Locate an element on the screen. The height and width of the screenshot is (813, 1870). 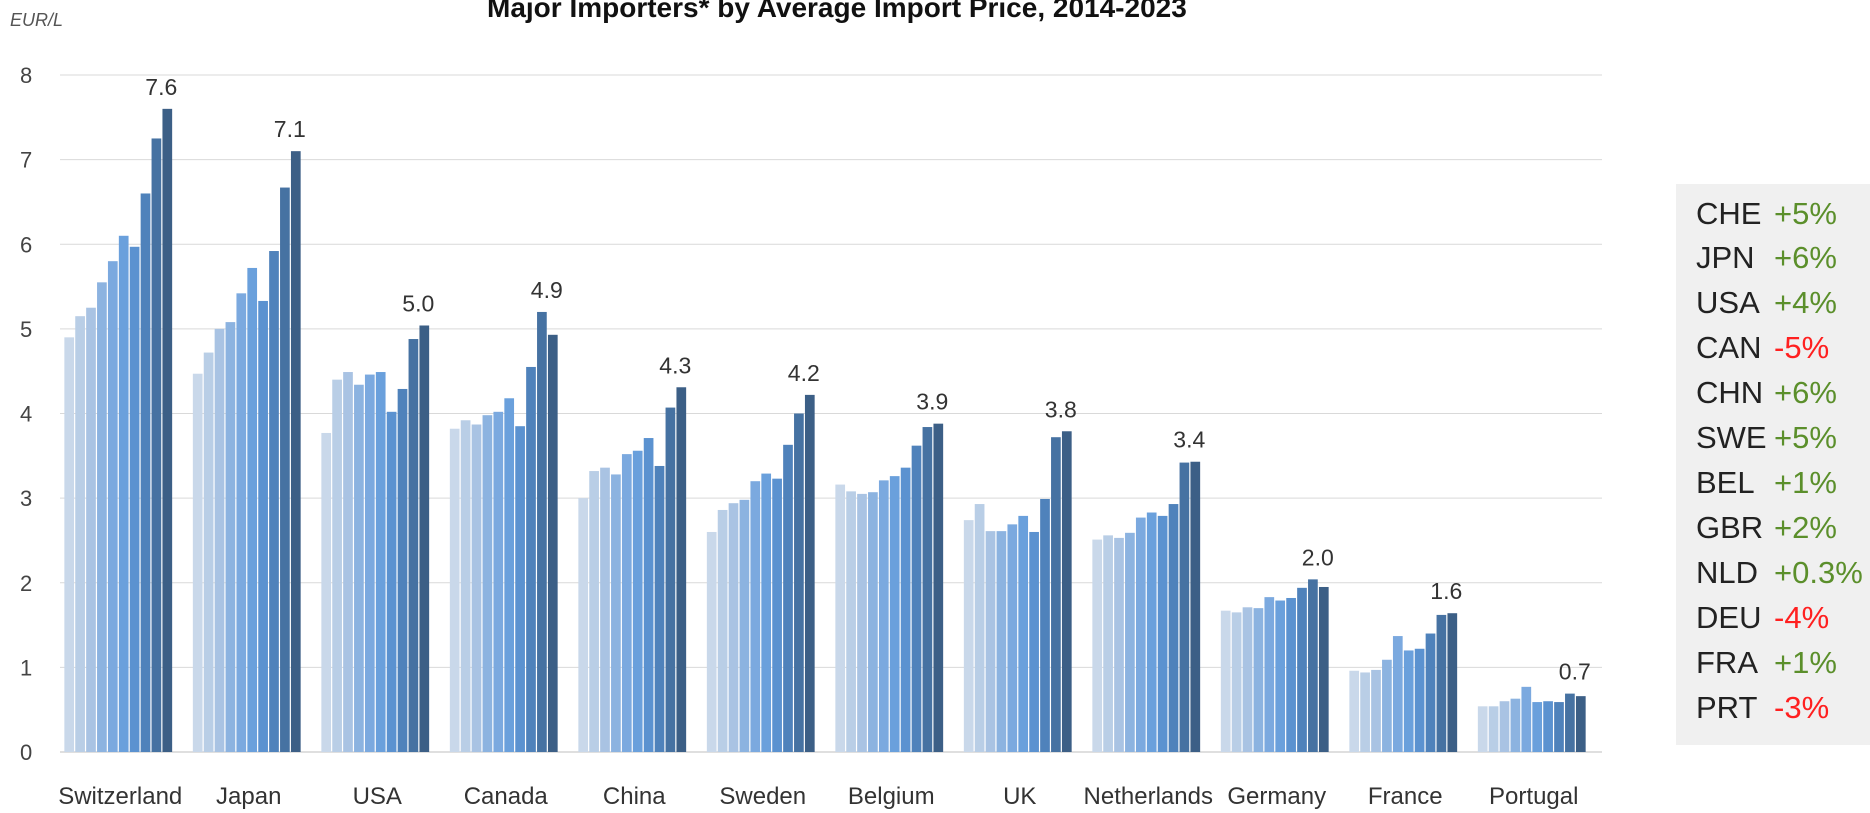
legend-change-value: +0.3% is located at coordinates (1818, 572).